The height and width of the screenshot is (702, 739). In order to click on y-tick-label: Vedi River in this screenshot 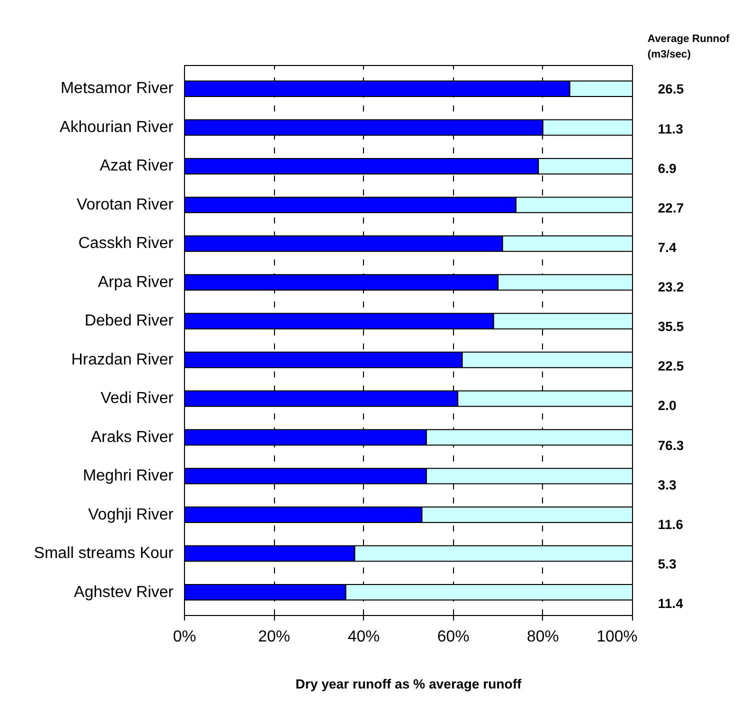, I will do `click(137, 399)`.